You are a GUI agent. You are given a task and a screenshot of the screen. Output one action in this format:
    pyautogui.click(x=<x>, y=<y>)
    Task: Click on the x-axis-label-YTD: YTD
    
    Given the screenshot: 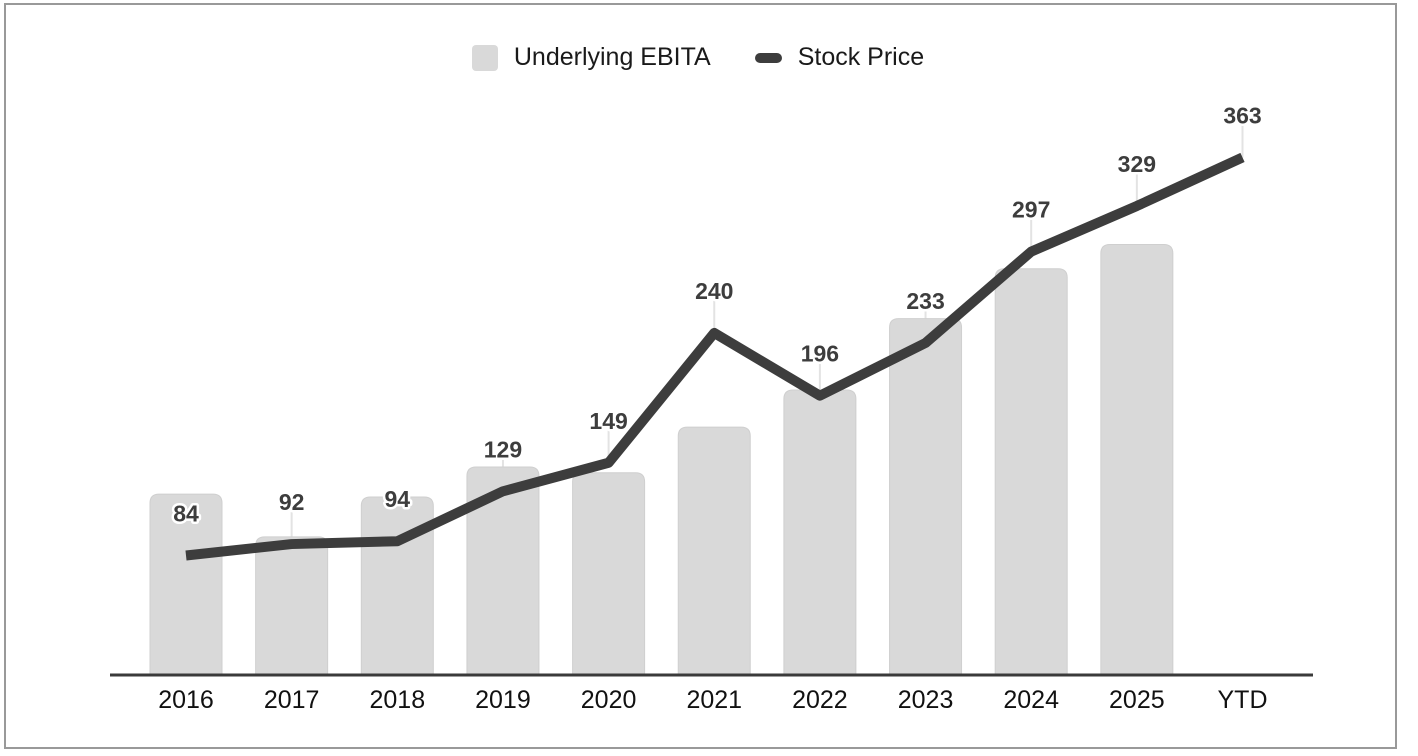 What is the action you would take?
    pyautogui.click(x=1243, y=700)
    